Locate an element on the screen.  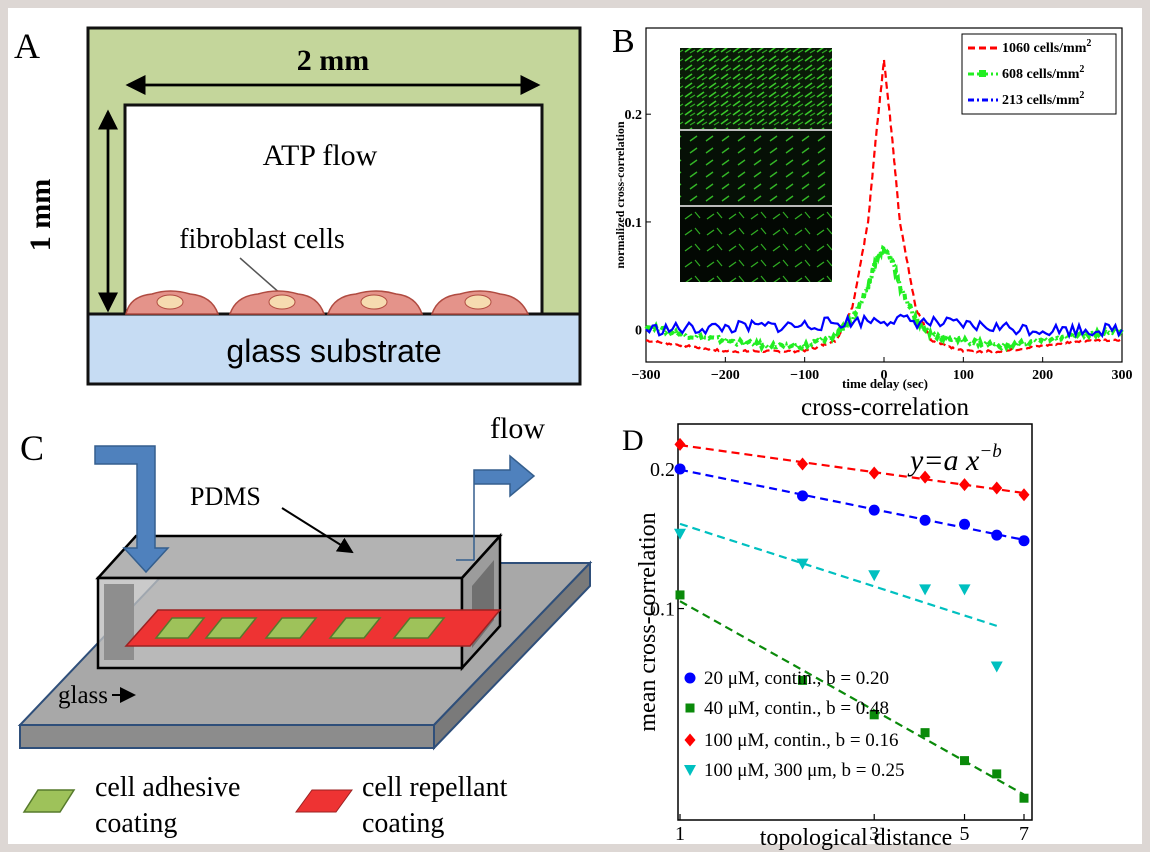
panel-d-xtick-label: 5 is located at coordinates (965, 834).